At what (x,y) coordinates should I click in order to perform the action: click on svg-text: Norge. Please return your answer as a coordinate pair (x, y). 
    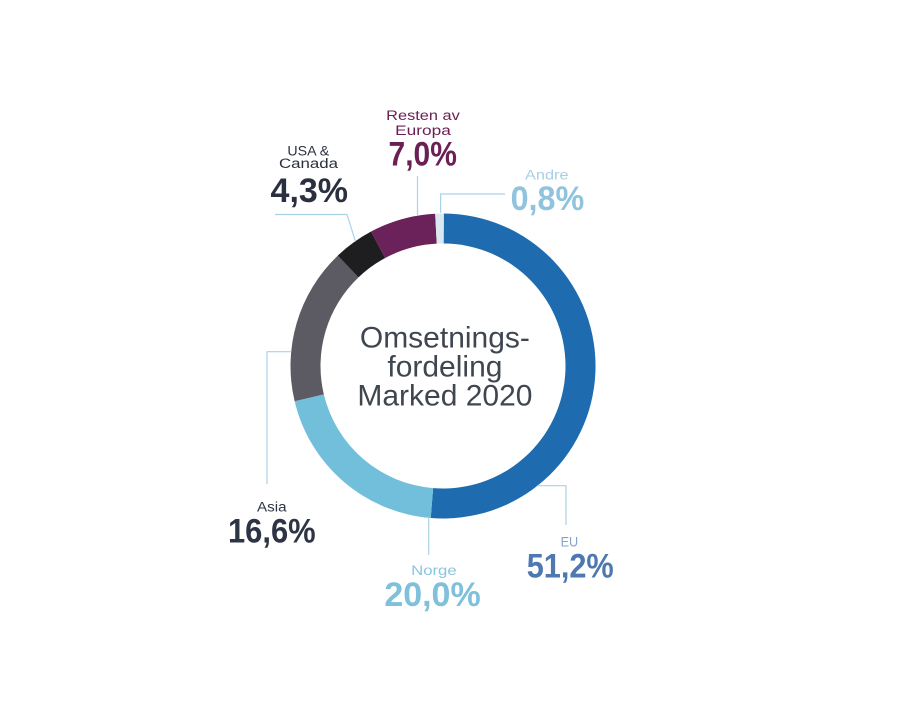
    Looking at the image, I should click on (434, 570).